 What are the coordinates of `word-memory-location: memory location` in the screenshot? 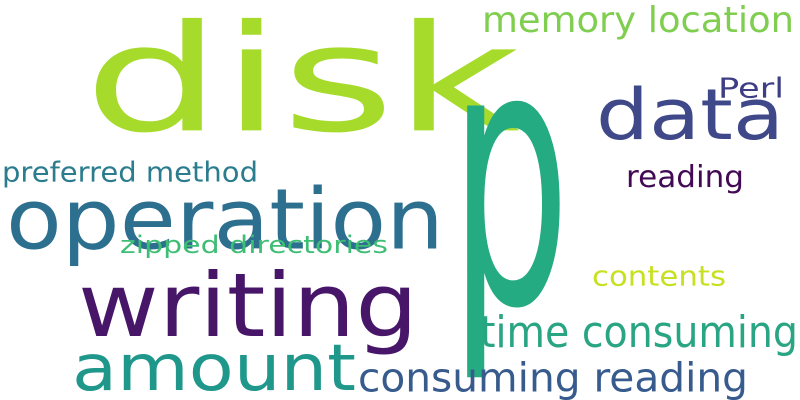 It's located at (638, 20).